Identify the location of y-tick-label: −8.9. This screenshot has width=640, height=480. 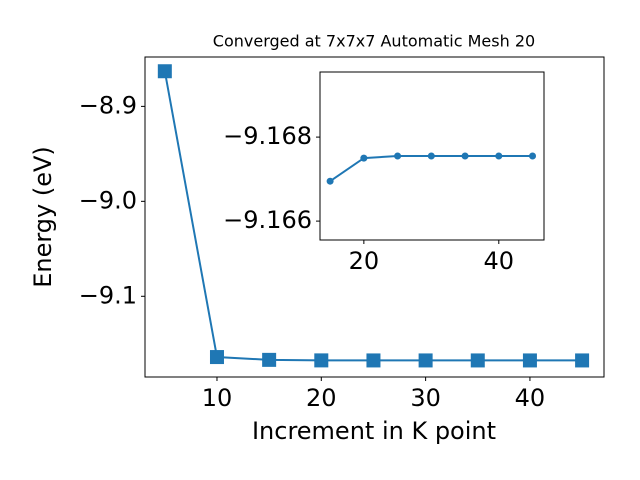
(108, 105).